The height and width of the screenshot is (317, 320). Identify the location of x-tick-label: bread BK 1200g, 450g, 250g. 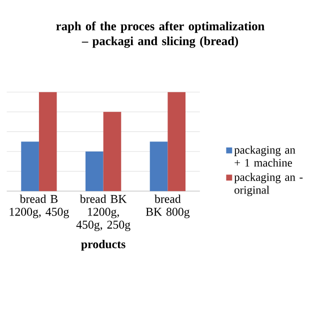
(103, 213).